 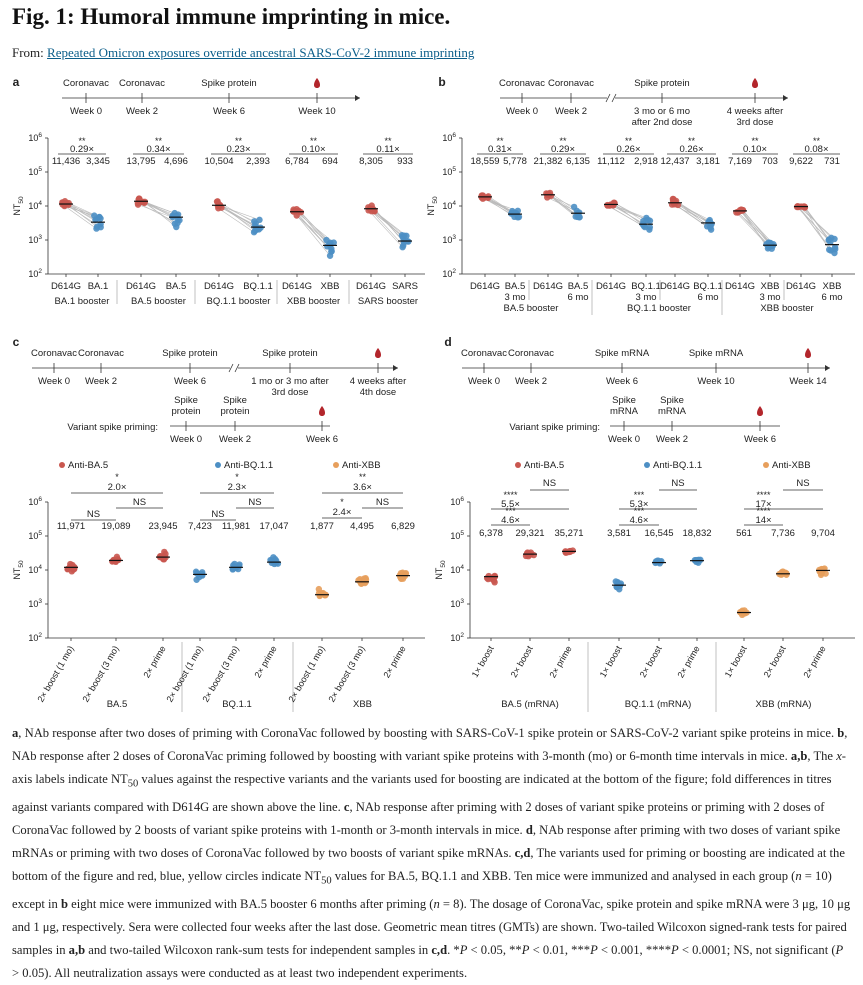 I want to click on caption-subscript: 50, so click(x=133, y=784).